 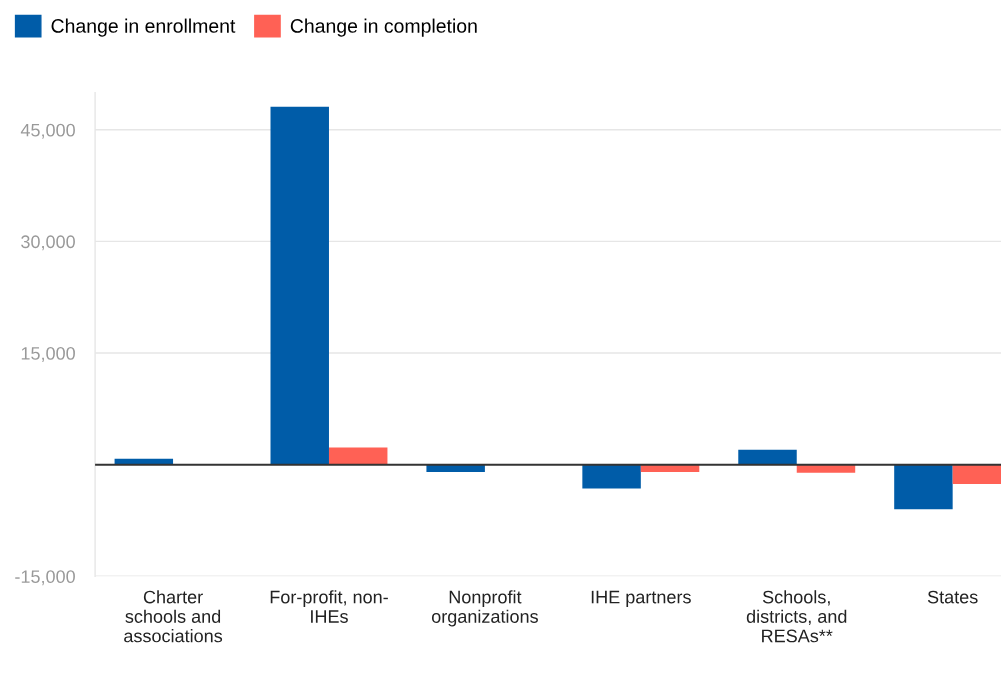 What do you see at coordinates (952, 597) in the screenshot?
I see `x-tick-label: States` at bounding box center [952, 597].